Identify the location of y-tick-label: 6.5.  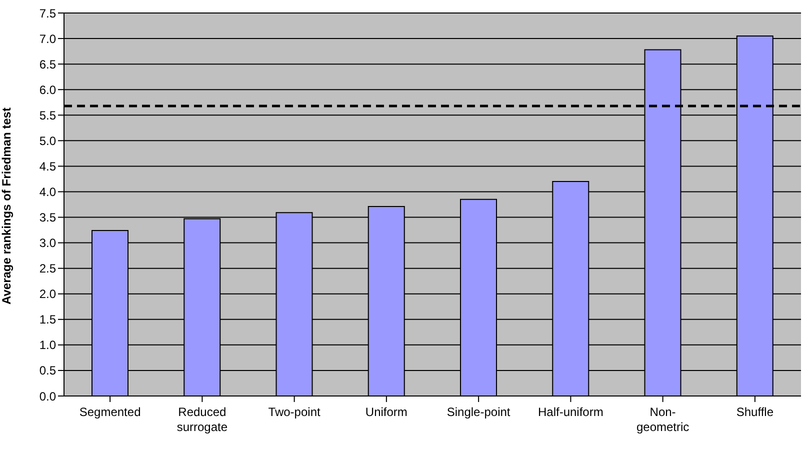
(47, 64).